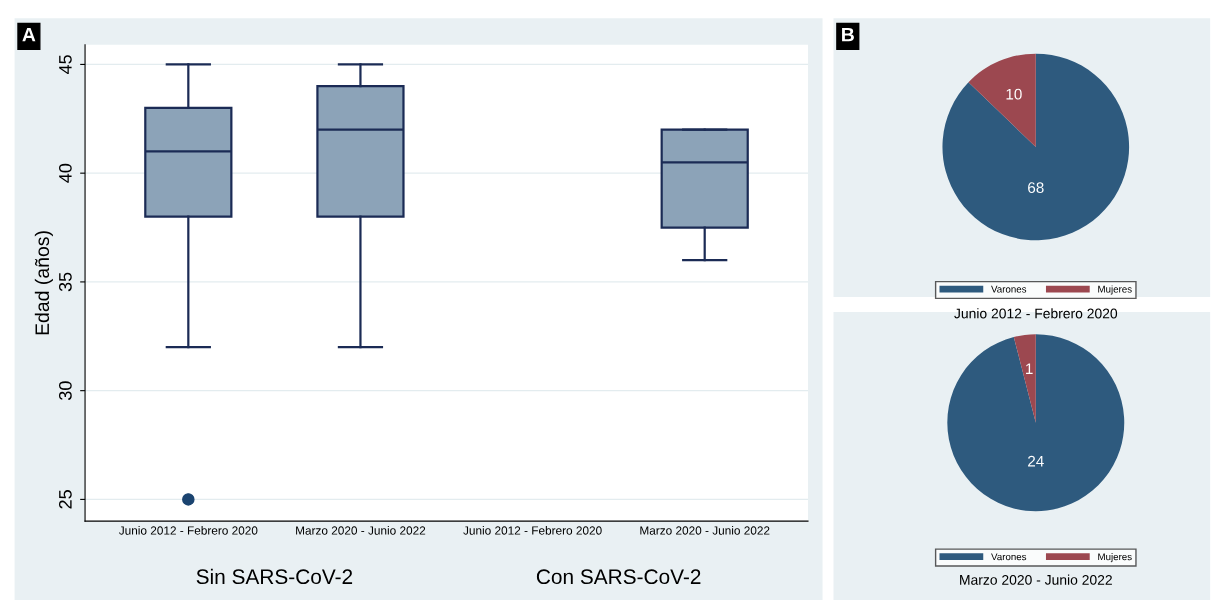 This screenshot has width=1215, height=606. What do you see at coordinates (848, 34) in the screenshot?
I see `text: B` at bounding box center [848, 34].